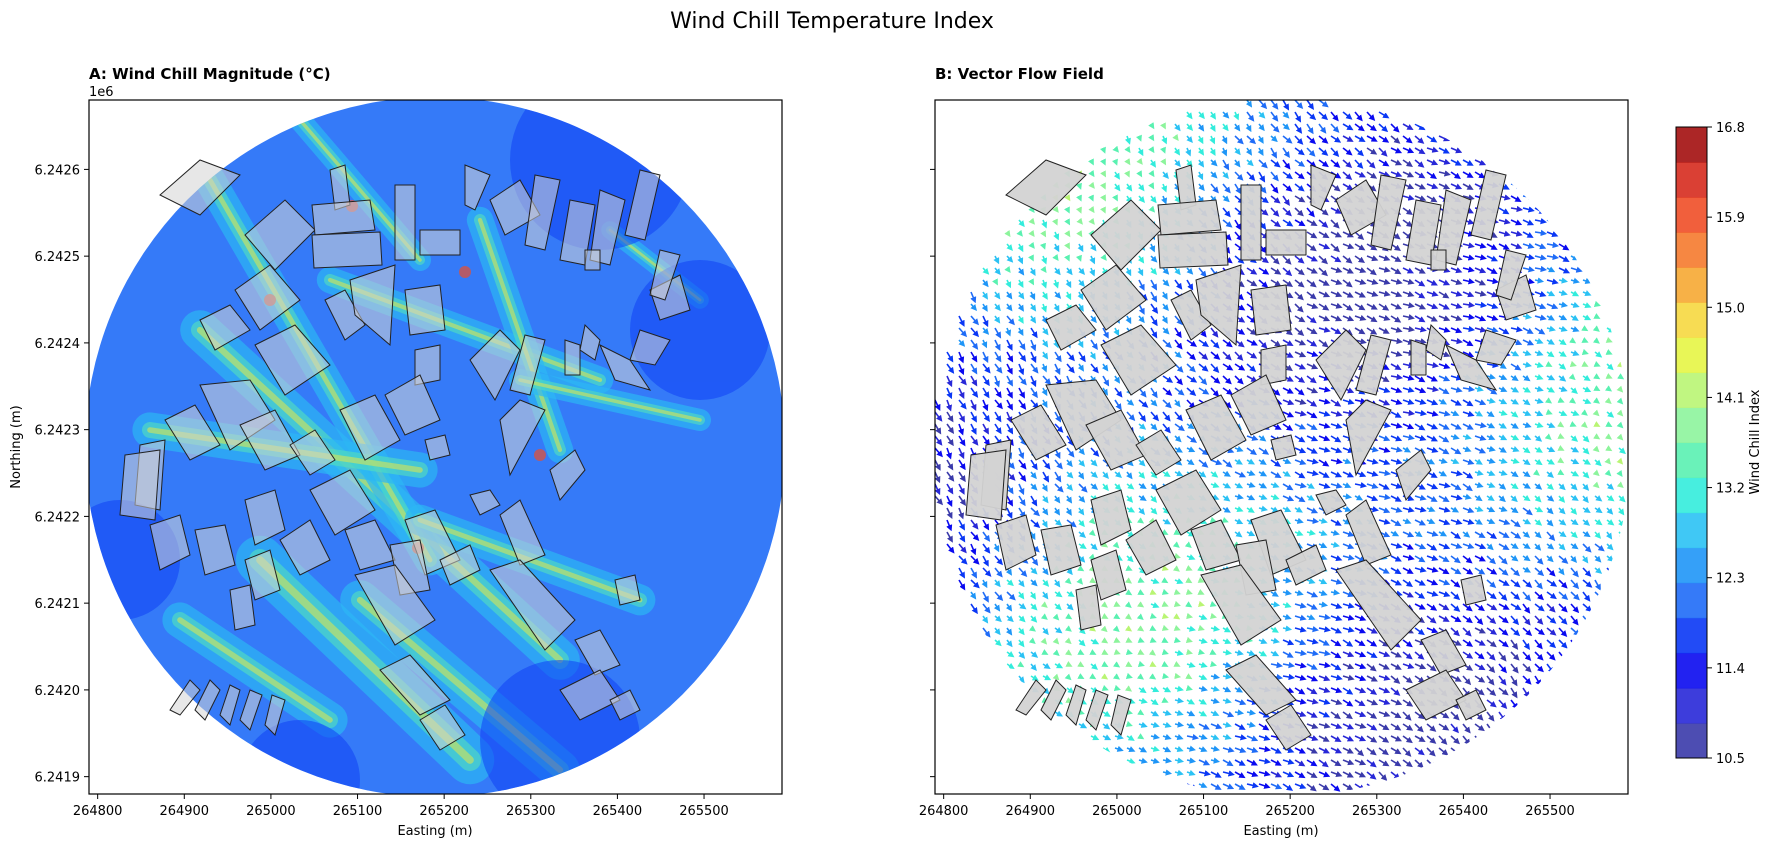 The height and width of the screenshot is (846, 1772). Describe the element at coordinates (1691, 670) in the screenshot. I see `colorbar-level` at that location.